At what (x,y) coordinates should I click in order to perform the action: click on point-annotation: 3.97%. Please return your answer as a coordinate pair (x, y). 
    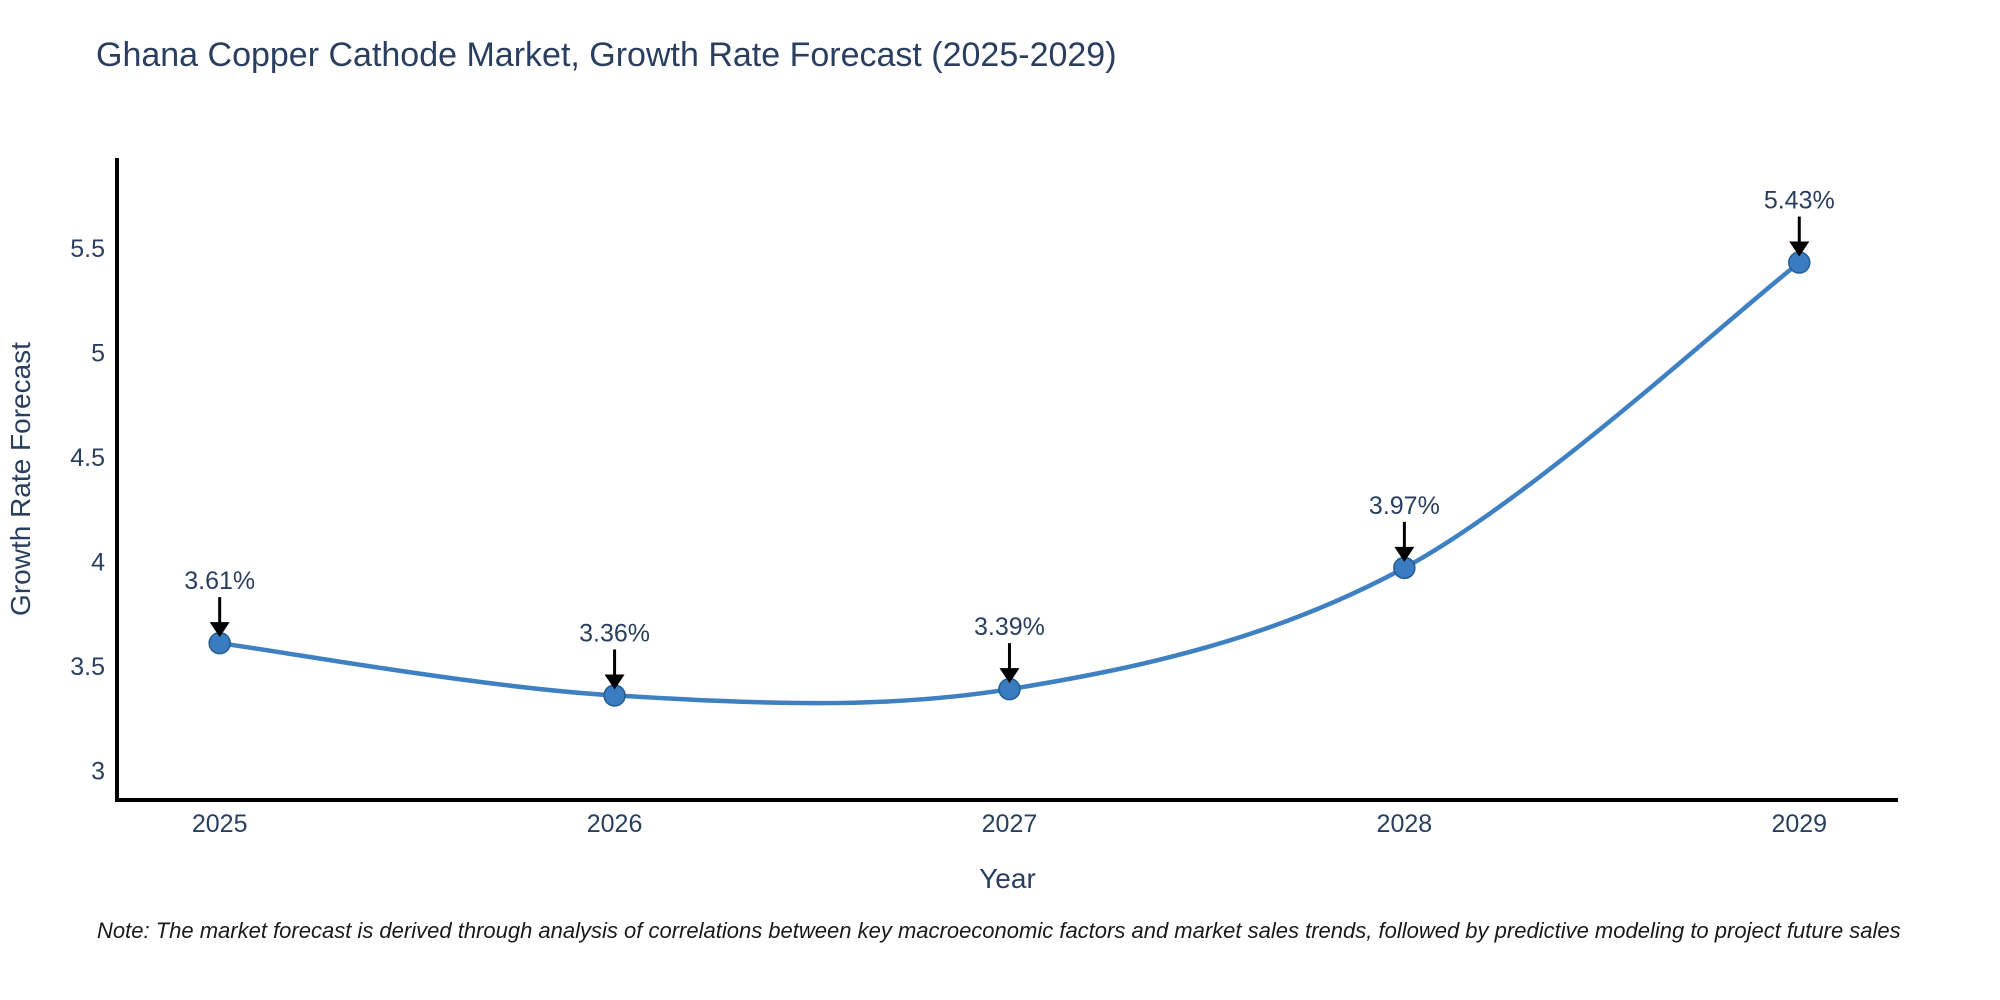
    Looking at the image, I should click on (1404, 506).